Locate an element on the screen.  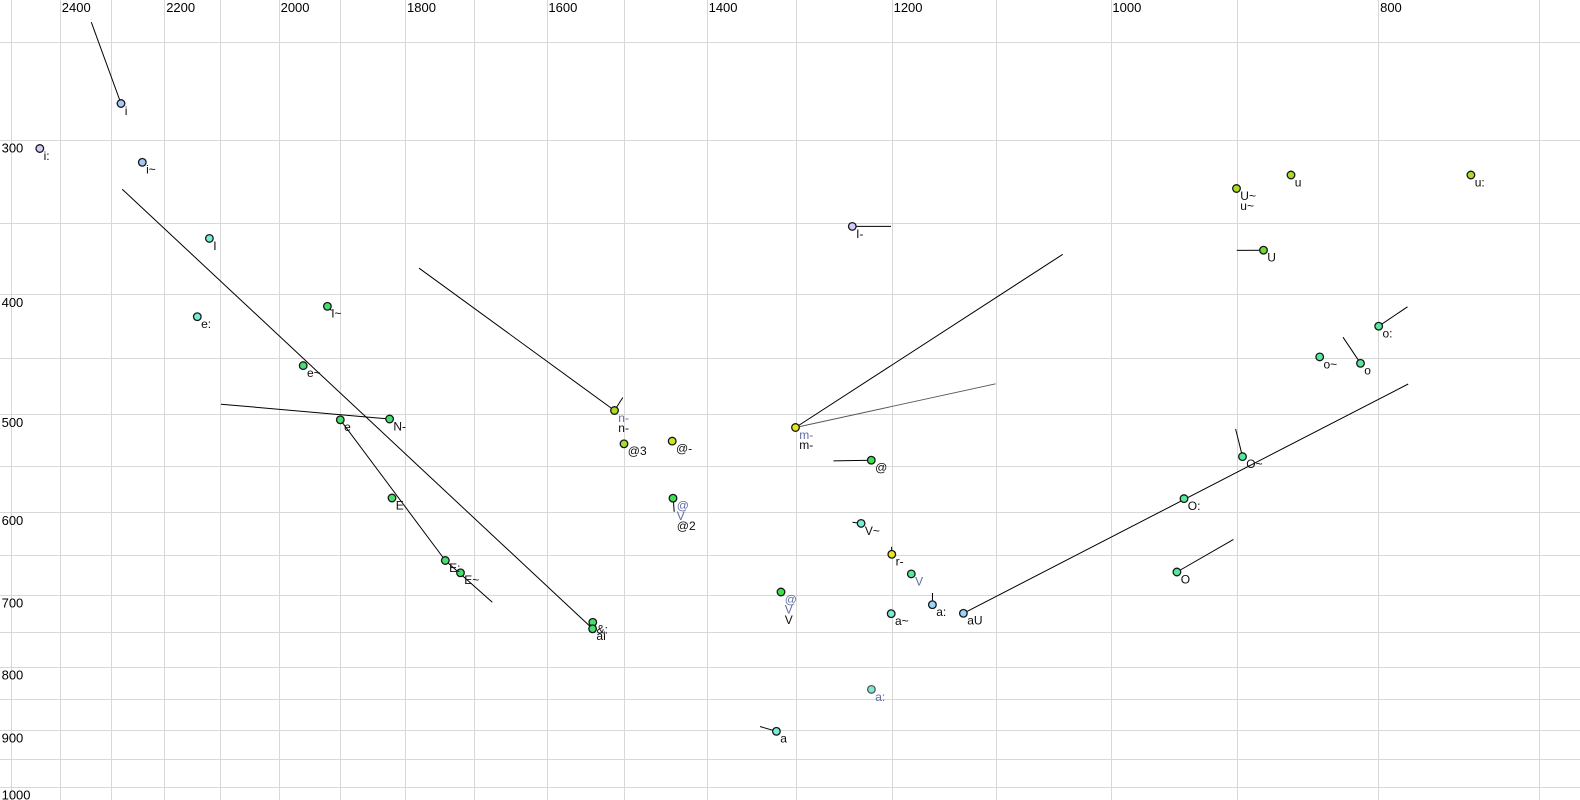
svg-text: i~ is located at coordinates (151, 170).